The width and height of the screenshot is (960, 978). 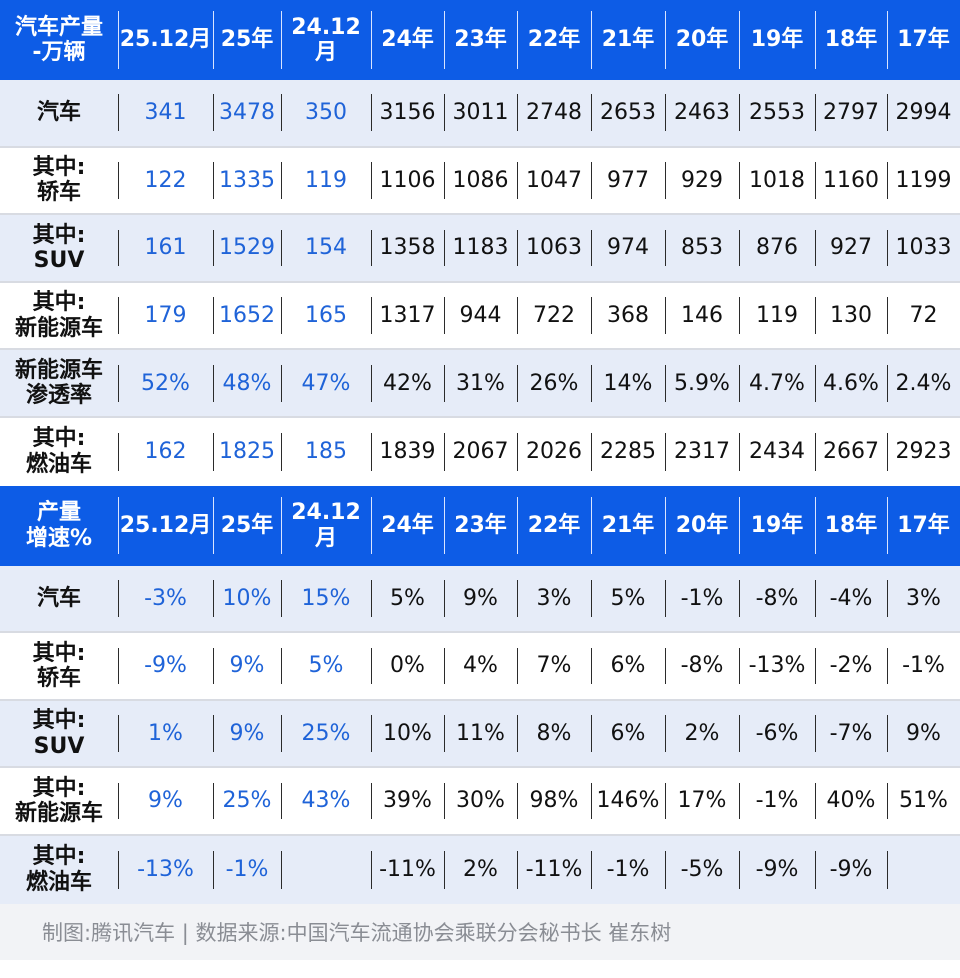 I want to click on source-footer: 制图:腾讯汽车 | 数据来源:中国汽车流通协会乘联分会秘书长 崔东树, so click(x=480, y=931).